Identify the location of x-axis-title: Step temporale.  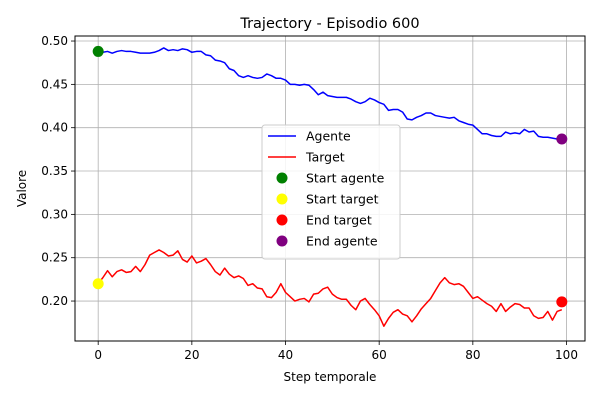
(330, 377).